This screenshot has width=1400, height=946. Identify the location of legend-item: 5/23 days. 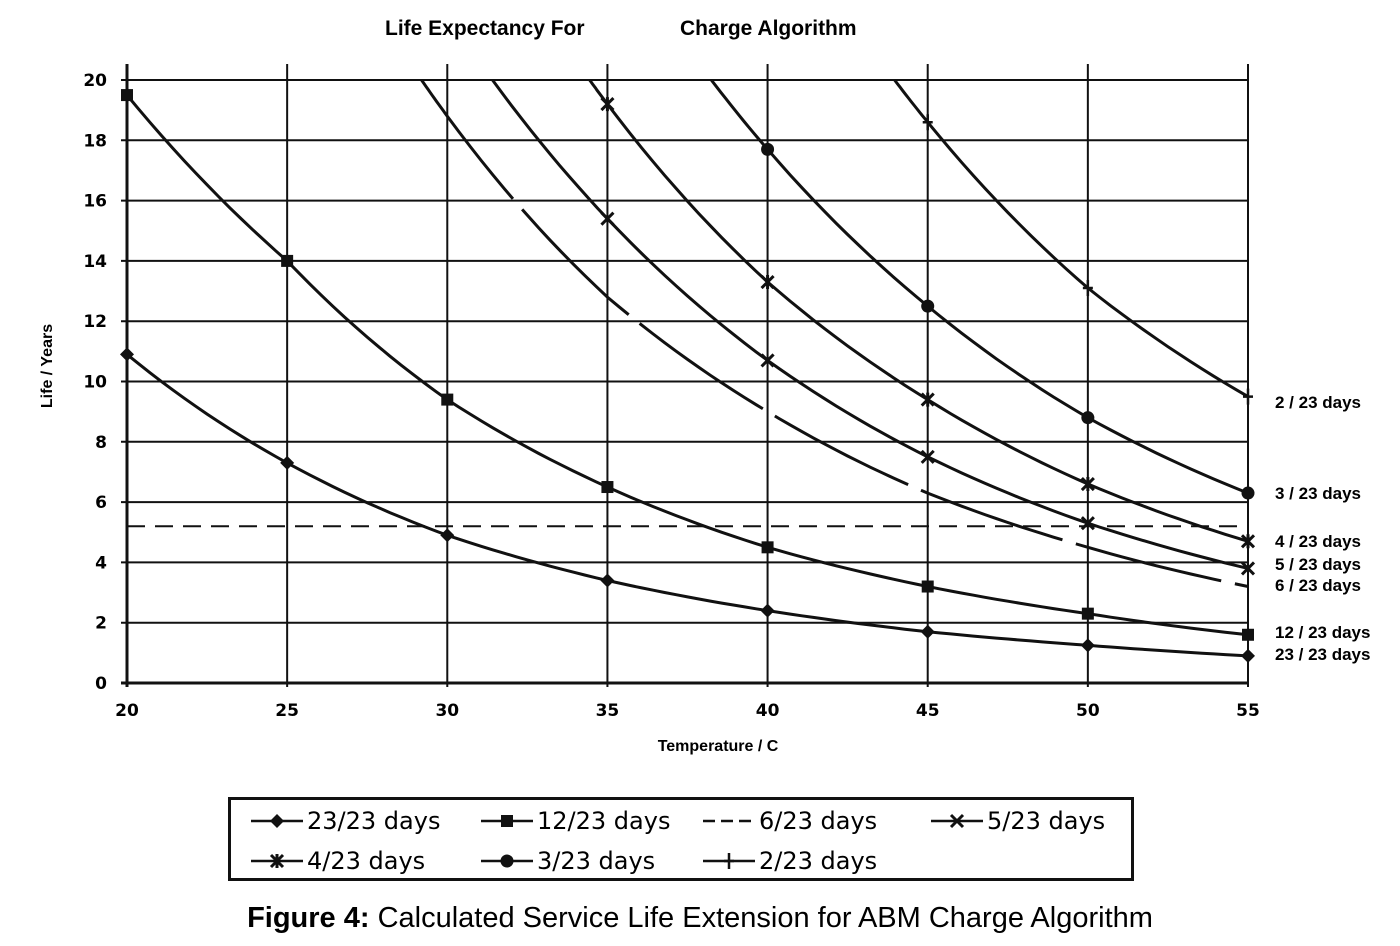
(1018, 821).